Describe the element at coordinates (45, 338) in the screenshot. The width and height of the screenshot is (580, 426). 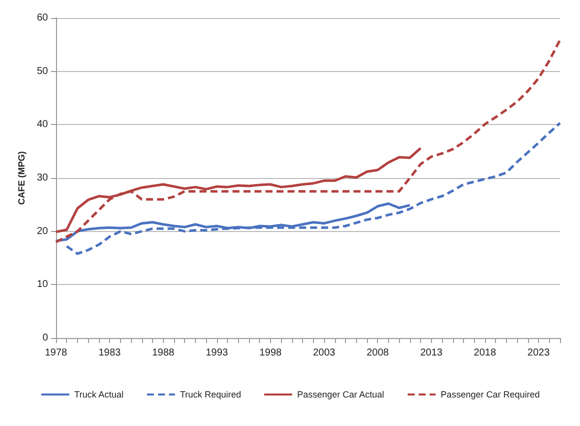
I see `y-tick-label: 0` at that location.